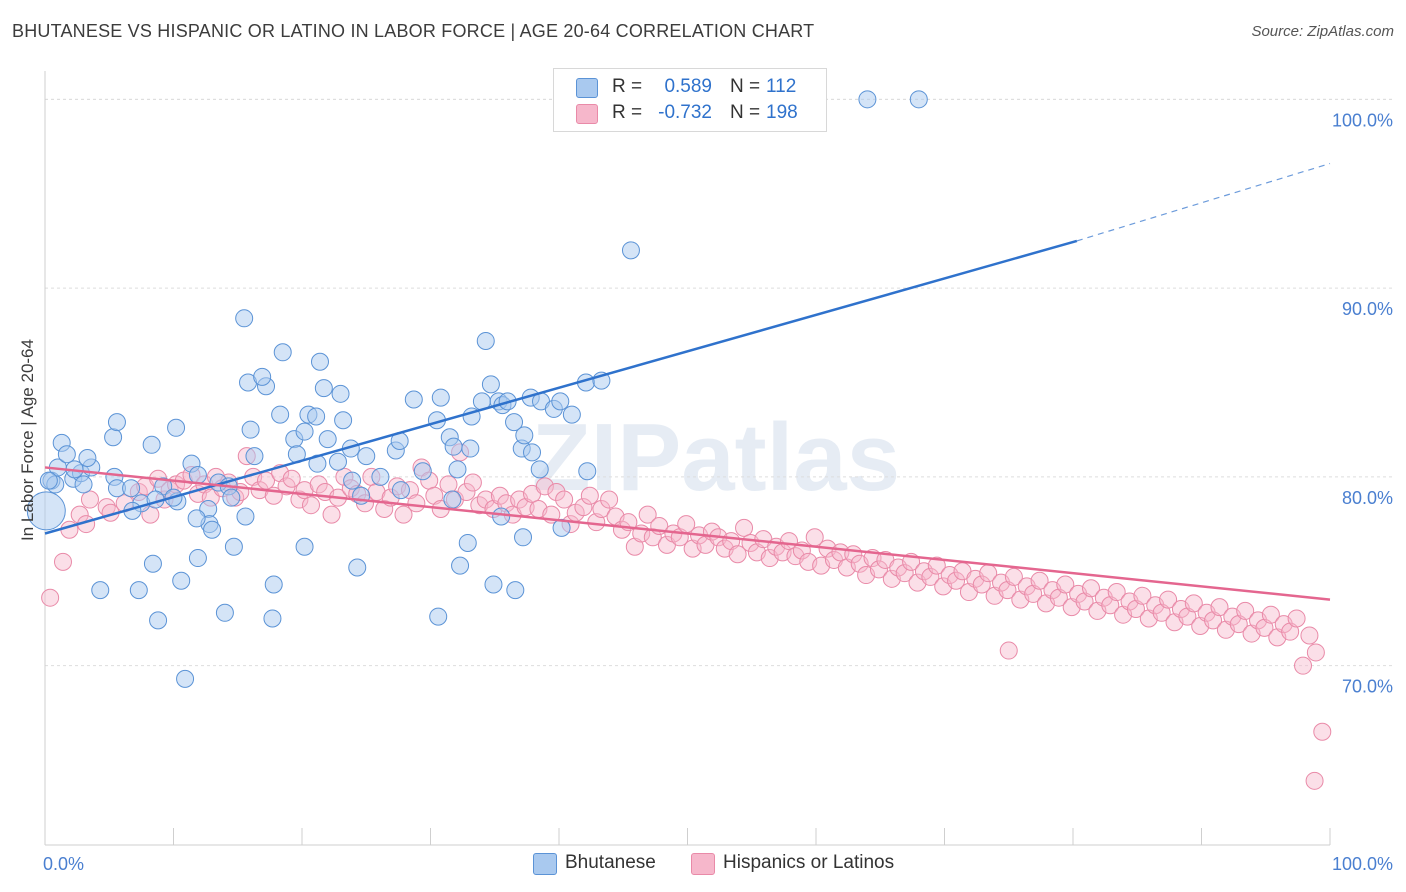 This screenshot has height=892, width=1406. I want to click on r-value: -0.732, so click(685, 112).